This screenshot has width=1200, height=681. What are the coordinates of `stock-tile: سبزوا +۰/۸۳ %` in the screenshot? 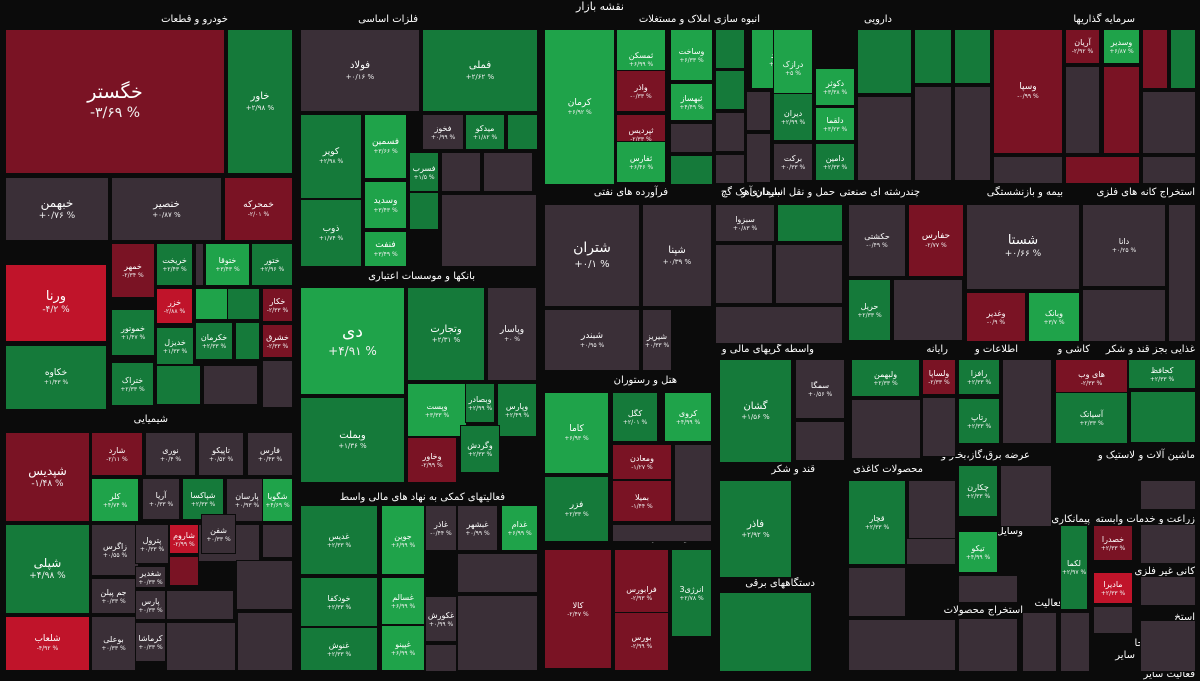 It's located at (745, 223).